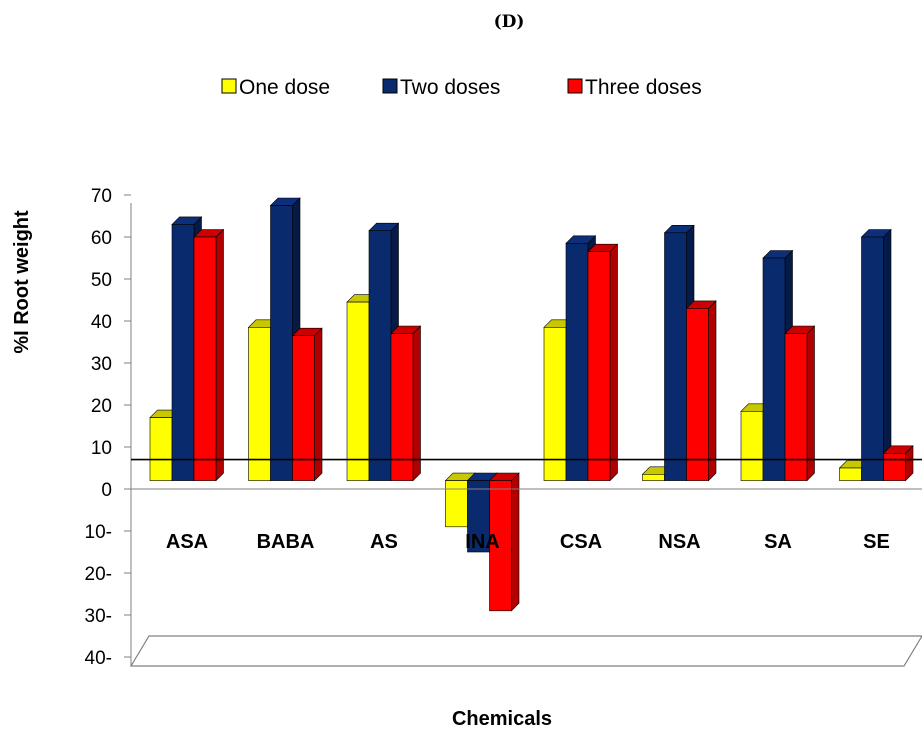 The height and width of the screenshot is (733, 922). I want to click on legend-label-one-dose: One dose, so click(284, 87).